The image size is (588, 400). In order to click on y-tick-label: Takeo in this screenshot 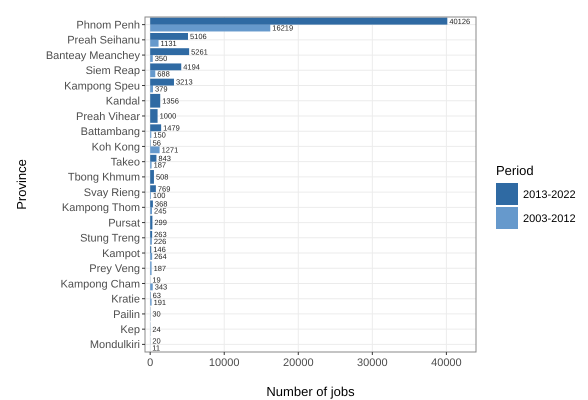, I will do `click(125, 162)`.